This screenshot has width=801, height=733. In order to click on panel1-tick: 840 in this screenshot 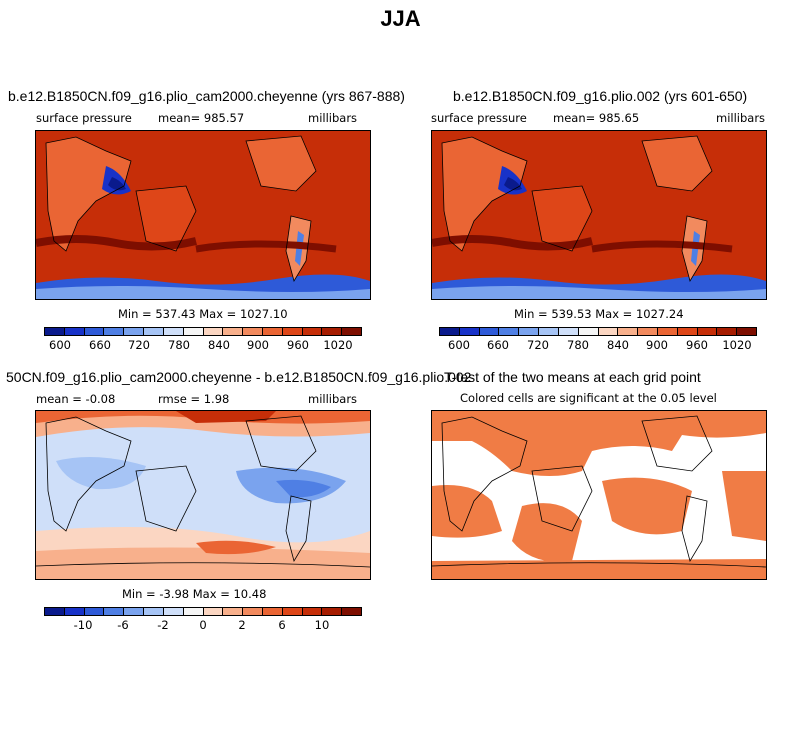, I will do `click(219, 345)`.